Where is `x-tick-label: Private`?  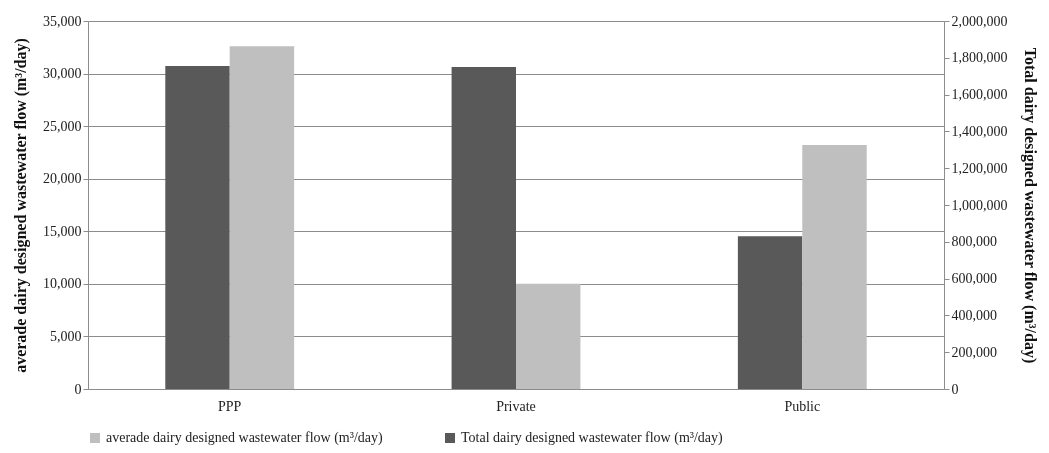
x-tick-label: Private is located at coordinates (516, 406).